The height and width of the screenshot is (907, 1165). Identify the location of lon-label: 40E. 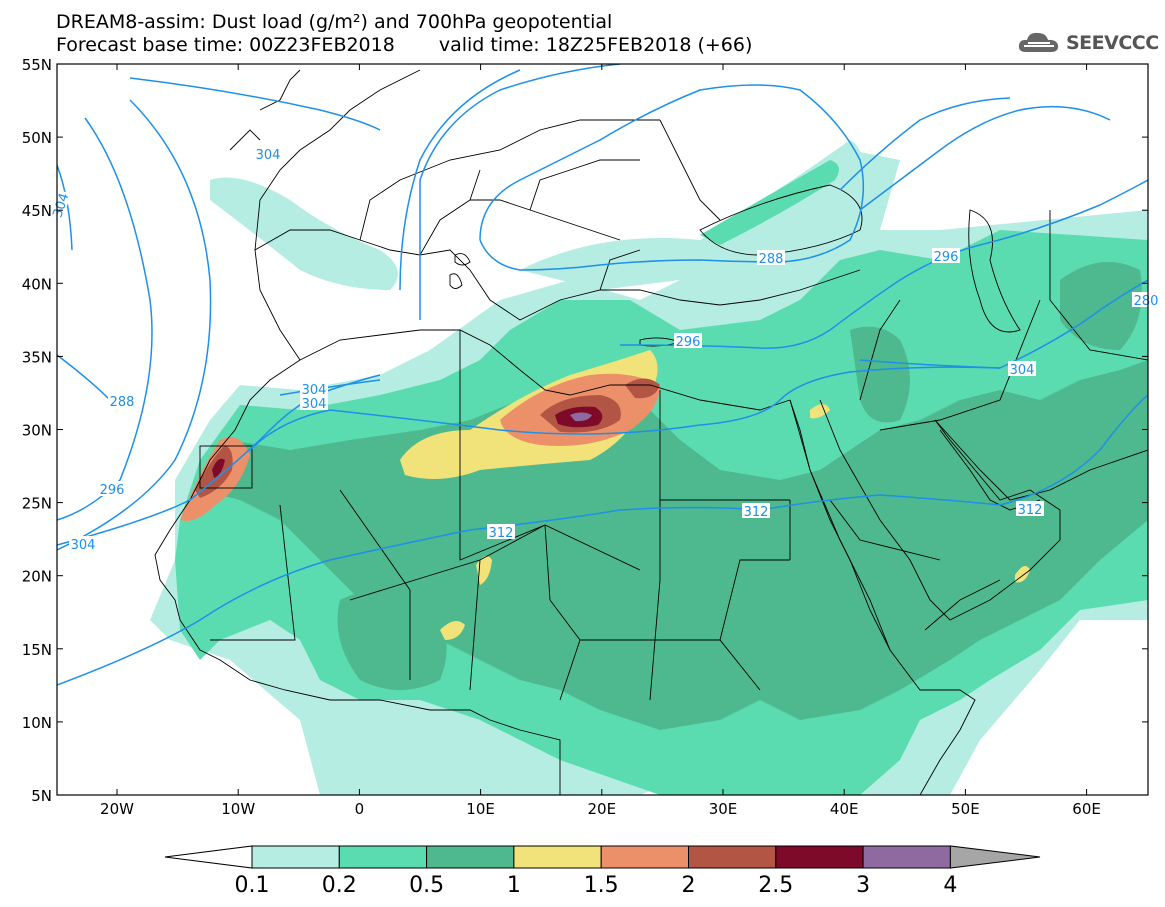
(844, 809).